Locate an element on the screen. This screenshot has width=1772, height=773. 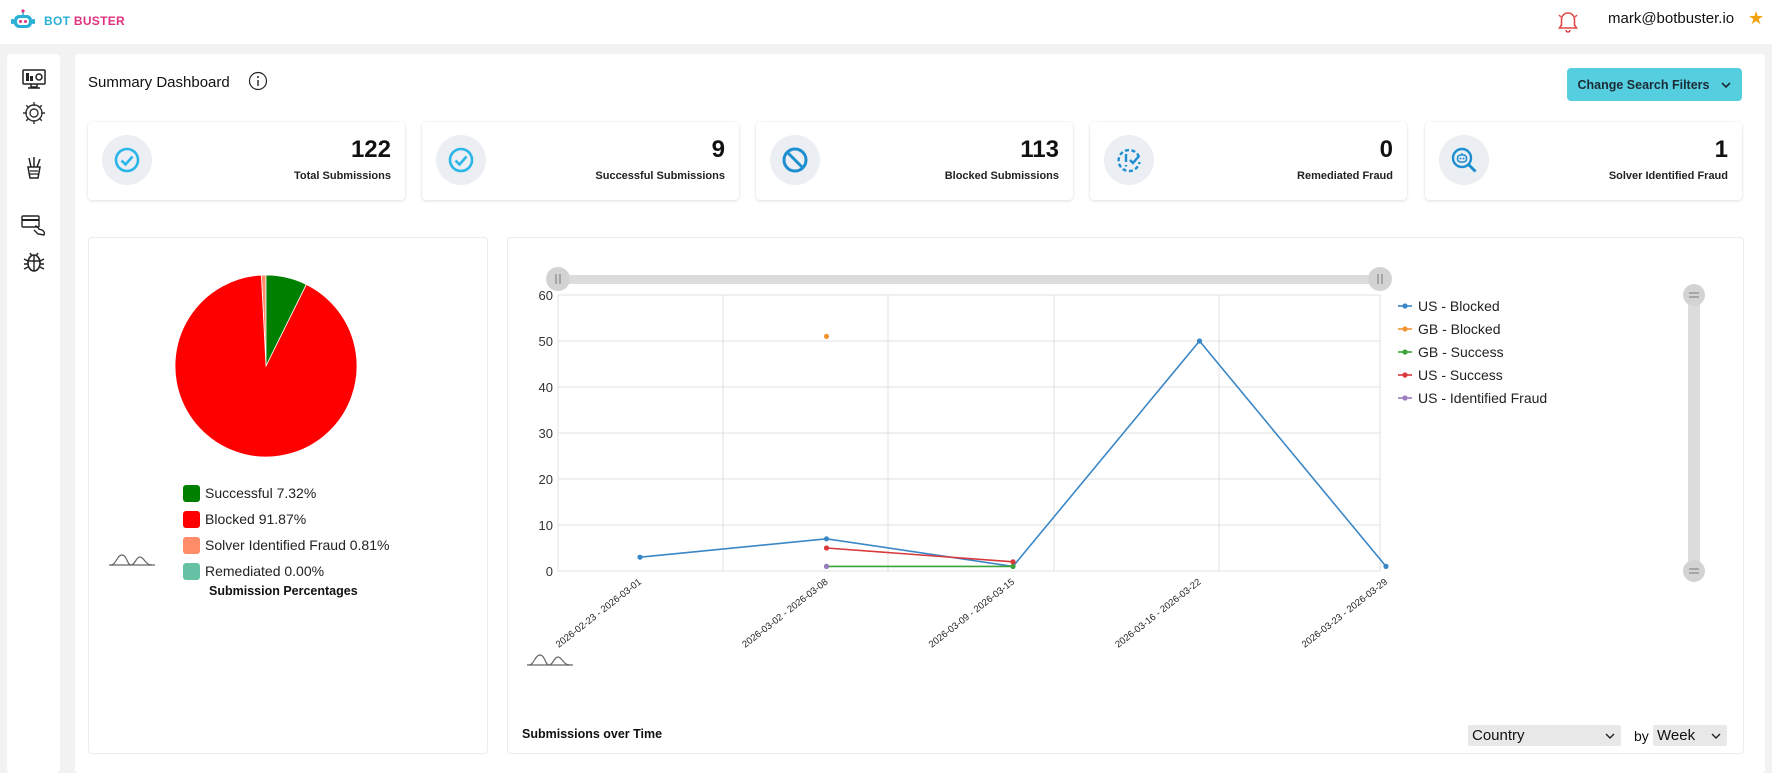
line-legend-item: GB - Blocked is located at coordinates (1449, 329).